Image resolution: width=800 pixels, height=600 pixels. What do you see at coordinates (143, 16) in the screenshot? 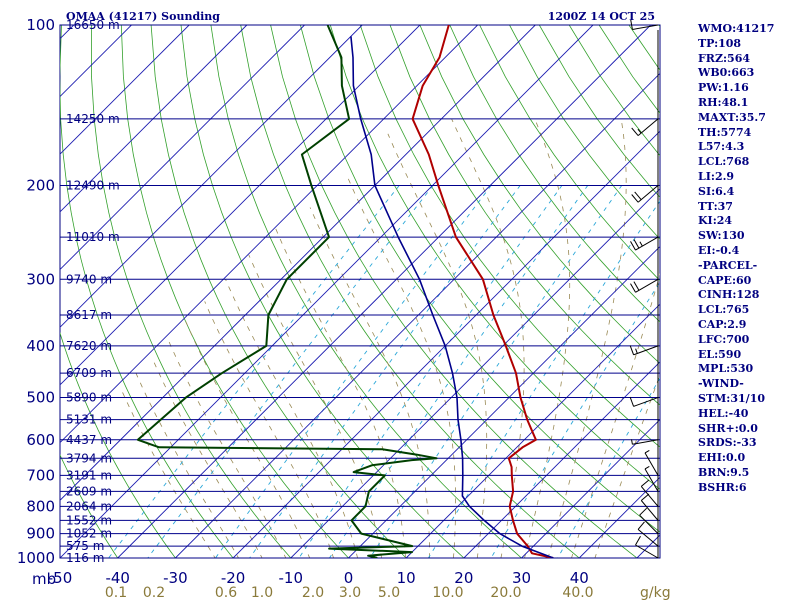
I see `title-left: OMAA (41217) Sounding` at bounding box center [143, 16].